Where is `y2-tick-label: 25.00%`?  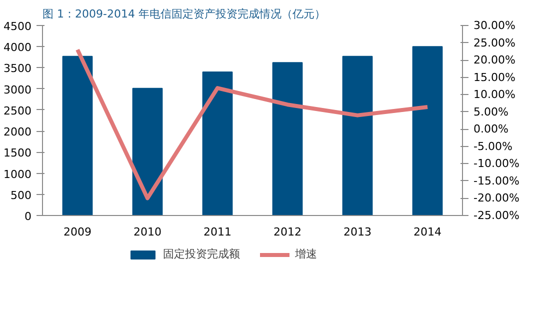
y2-tick-label: 25.00% is located at coordinates (495, 43).